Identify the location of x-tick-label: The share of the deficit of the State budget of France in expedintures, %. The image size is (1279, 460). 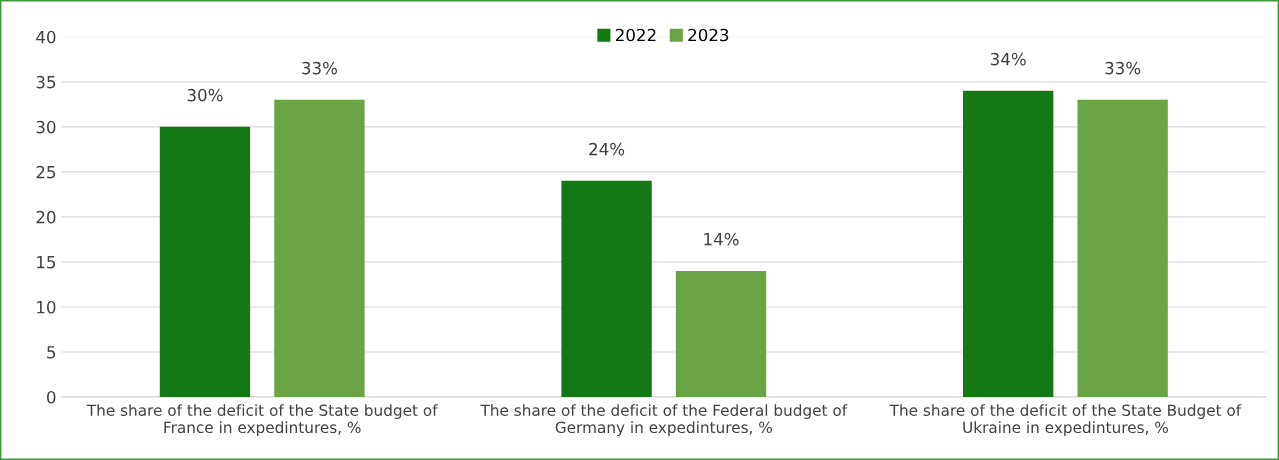
(262, 420).